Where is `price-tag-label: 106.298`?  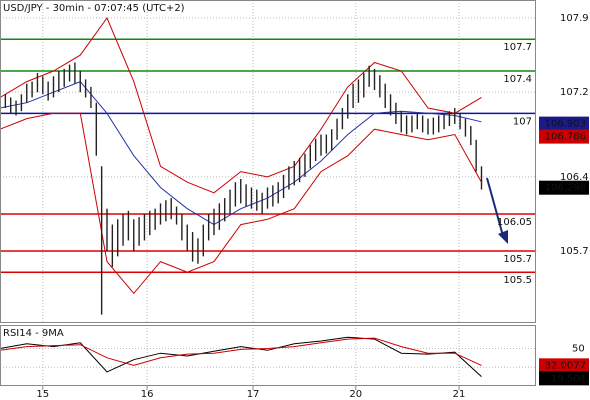 price-tag-label: 106.298 is located at coordinates (565, 188).